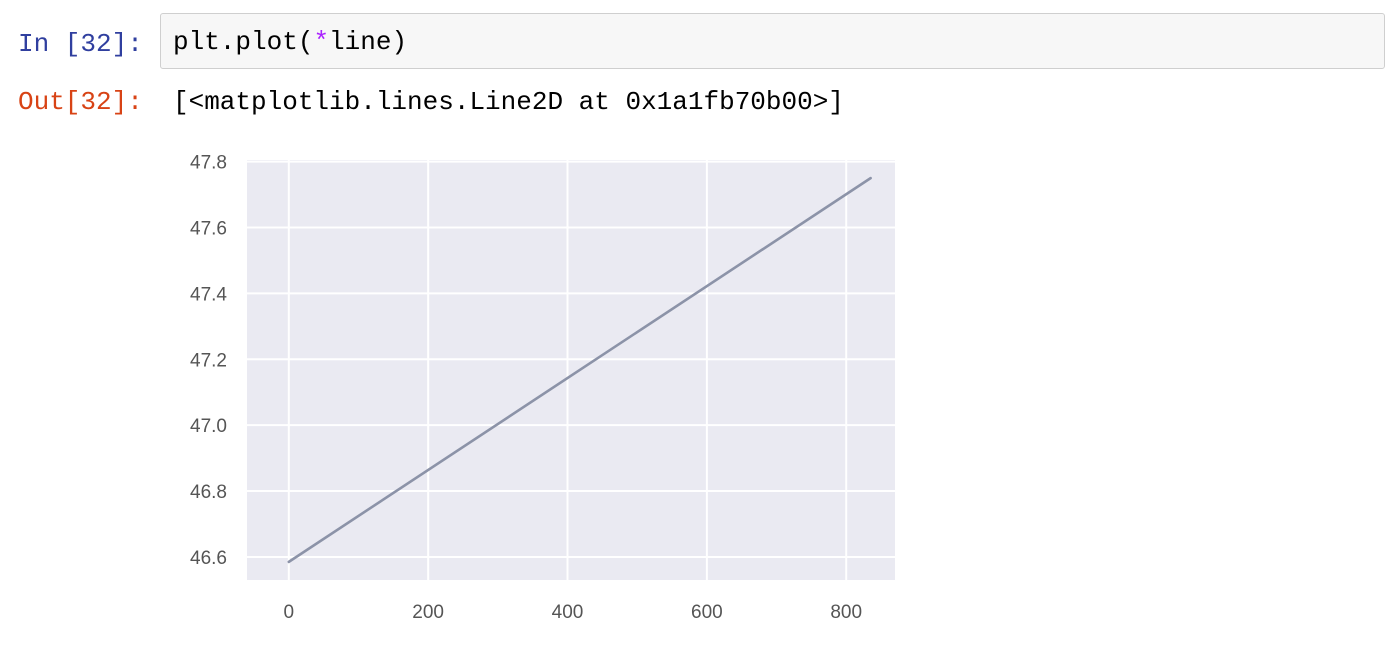  I want to click on code-suffix: line), so click(368, 42).